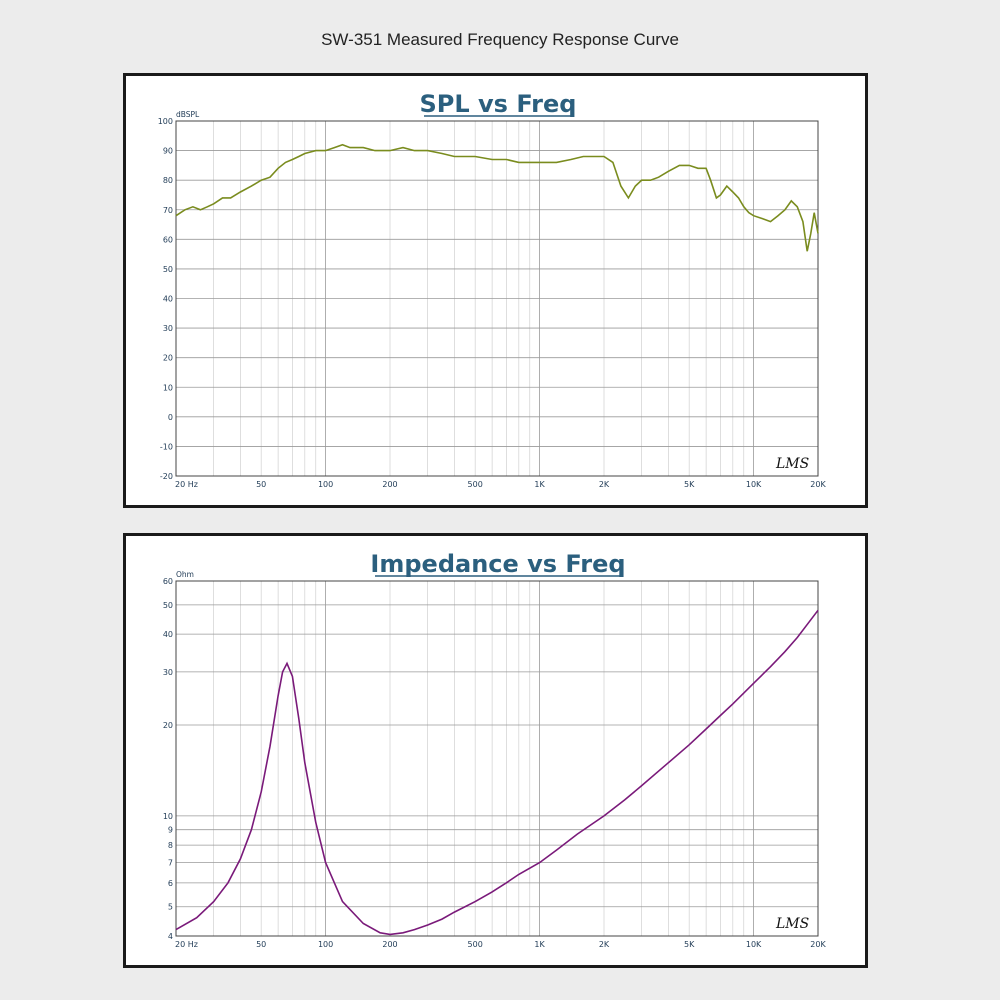  What do you see at coordinates (170, 883) in the screenshot?
I see `y-tick-label: 6` at bounding box center [170, 883].